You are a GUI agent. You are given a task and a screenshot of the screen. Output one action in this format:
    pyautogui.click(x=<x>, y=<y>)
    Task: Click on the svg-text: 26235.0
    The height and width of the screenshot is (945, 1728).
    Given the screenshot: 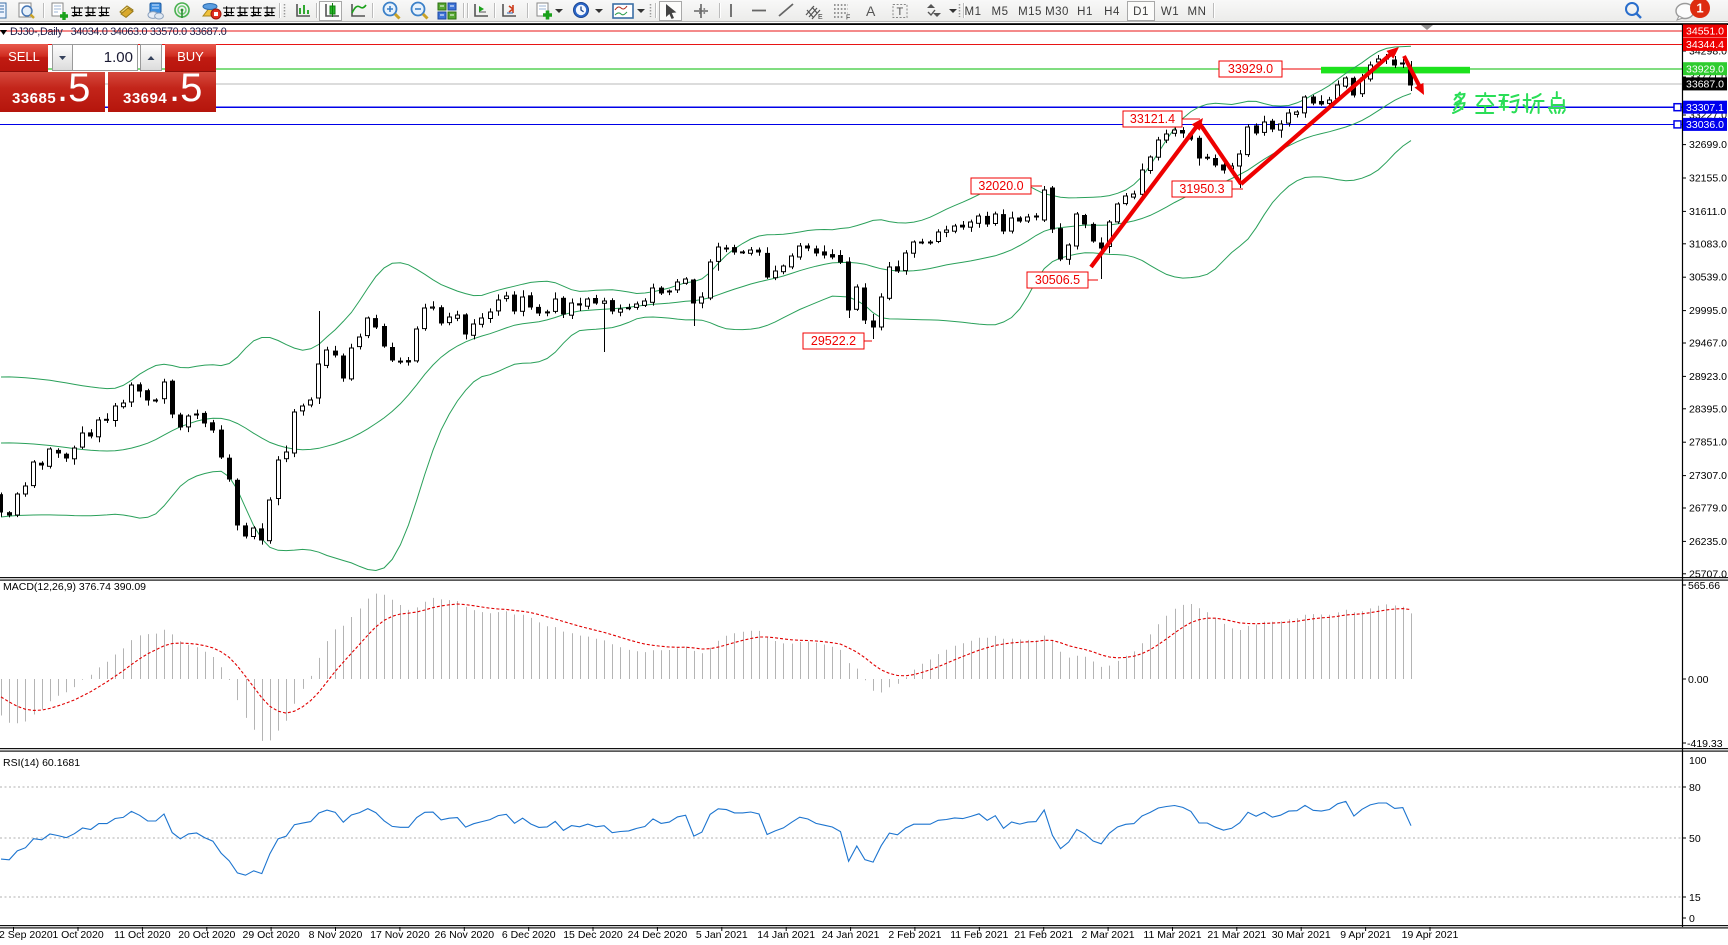 What is the action you would take?
    pyautogui.click(x=1708, y=542)
    